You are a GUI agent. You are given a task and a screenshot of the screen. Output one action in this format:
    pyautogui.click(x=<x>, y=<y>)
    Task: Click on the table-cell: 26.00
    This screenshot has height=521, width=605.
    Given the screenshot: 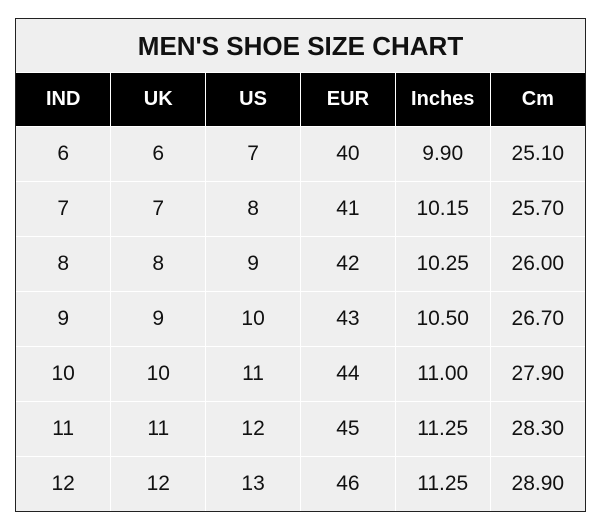 What is the action you would take?
    pyautogui.click(x=537, y=264)
    